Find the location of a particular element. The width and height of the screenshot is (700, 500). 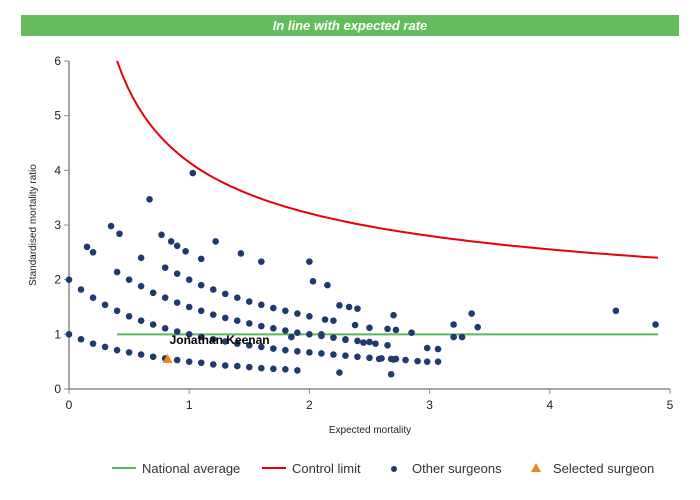

y-tick-label: 6 is located at coordinates (57, 61).